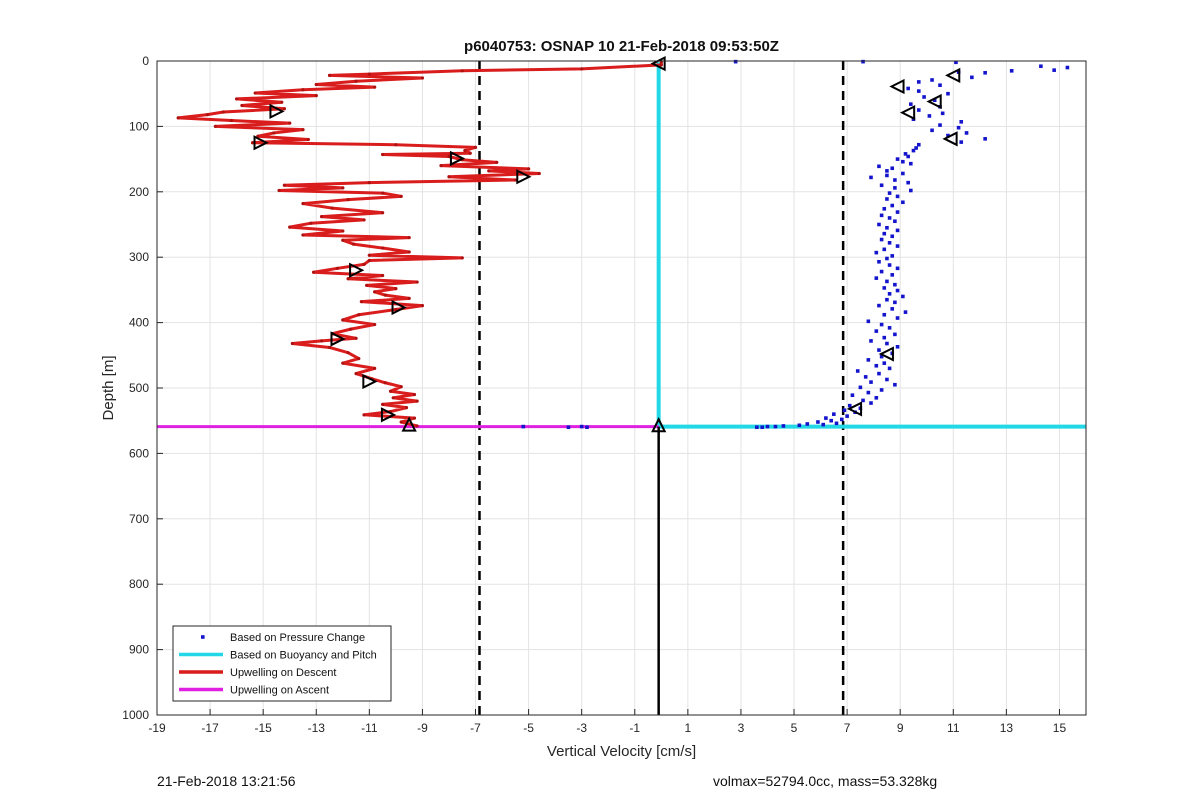 The image size is (1200, 804). I want to click on y-tick-label: 900, so click(139, 650).